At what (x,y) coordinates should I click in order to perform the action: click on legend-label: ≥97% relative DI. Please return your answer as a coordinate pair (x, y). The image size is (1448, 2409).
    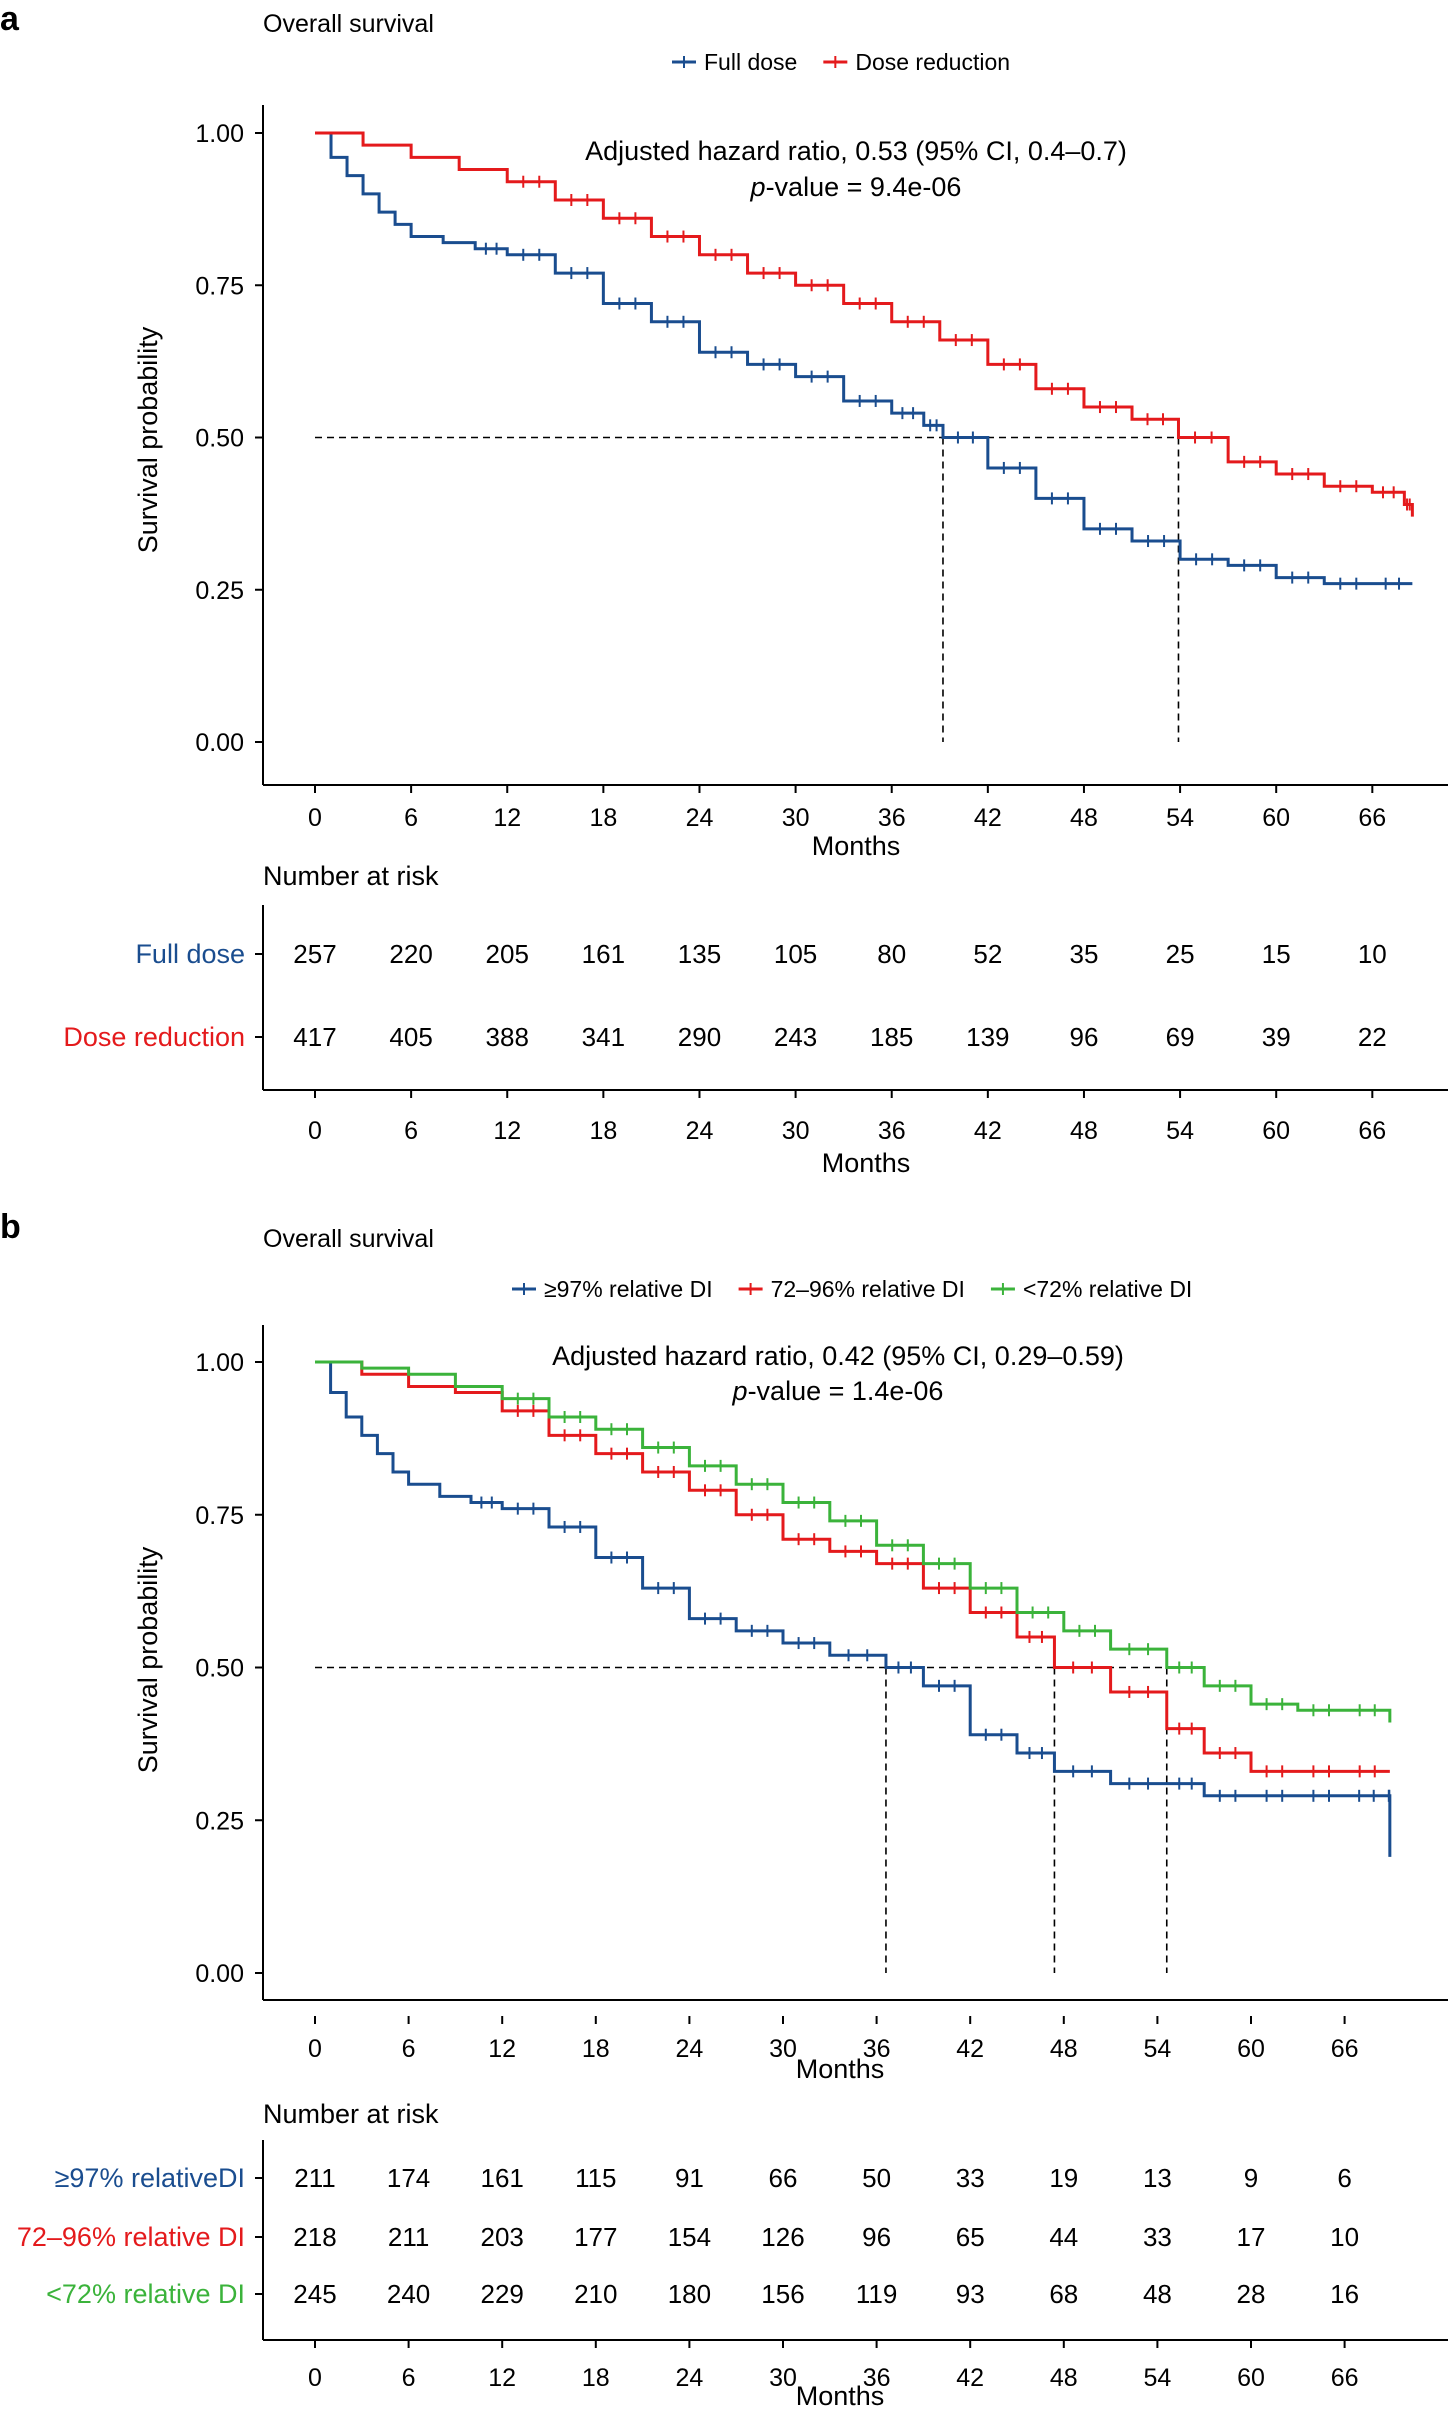
    Looking at the image, I should click on (628, 1289).